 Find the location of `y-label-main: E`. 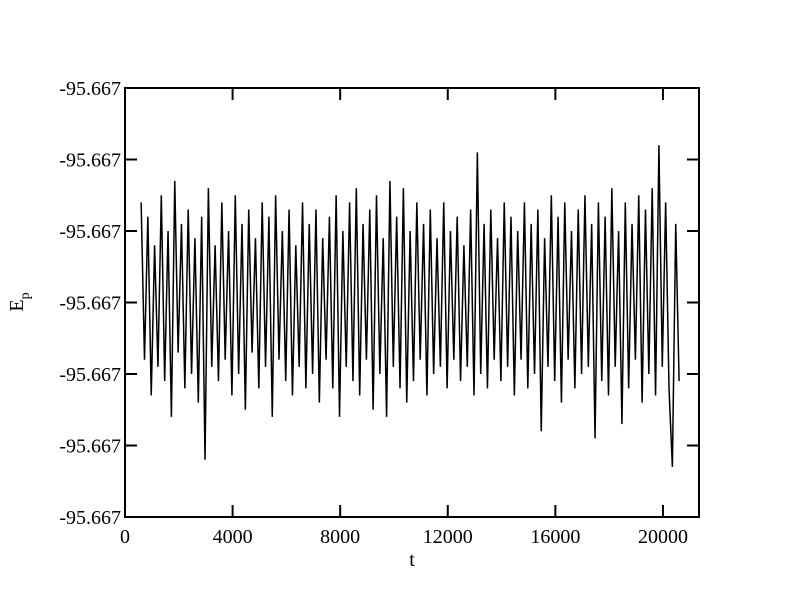

y-label-main: E is located at coordinates (17, 305).